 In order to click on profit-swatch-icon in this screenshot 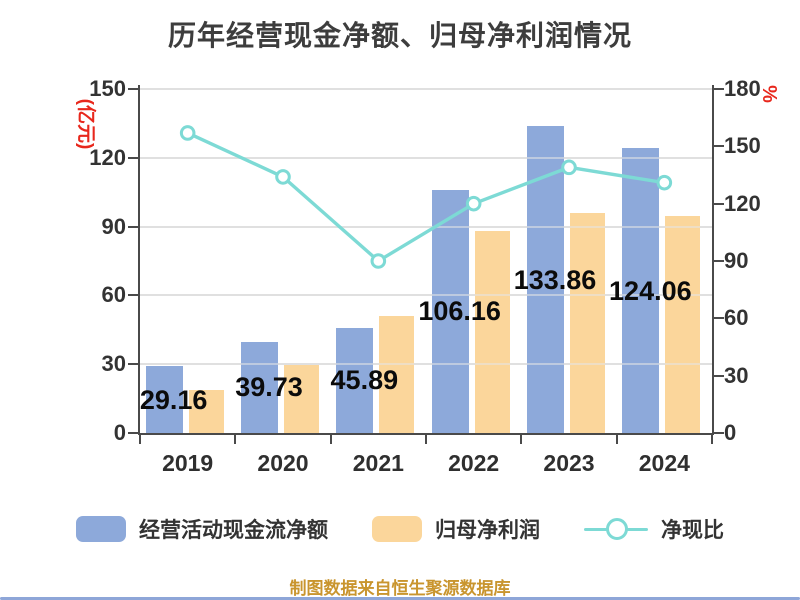, I will do `click(397, 529)`.